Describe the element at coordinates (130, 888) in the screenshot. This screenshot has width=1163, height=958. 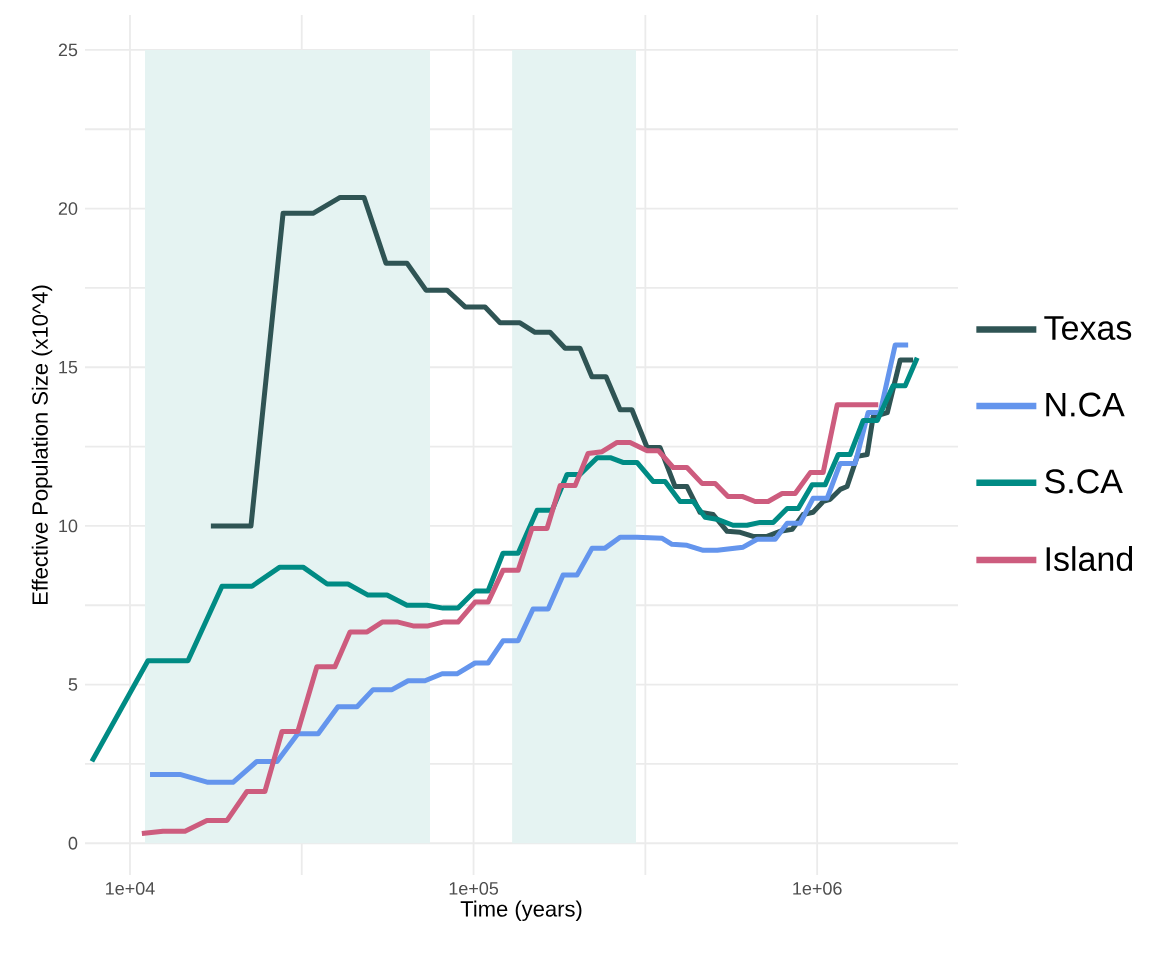
I see `x-tick-label: 1e+04` at that location.